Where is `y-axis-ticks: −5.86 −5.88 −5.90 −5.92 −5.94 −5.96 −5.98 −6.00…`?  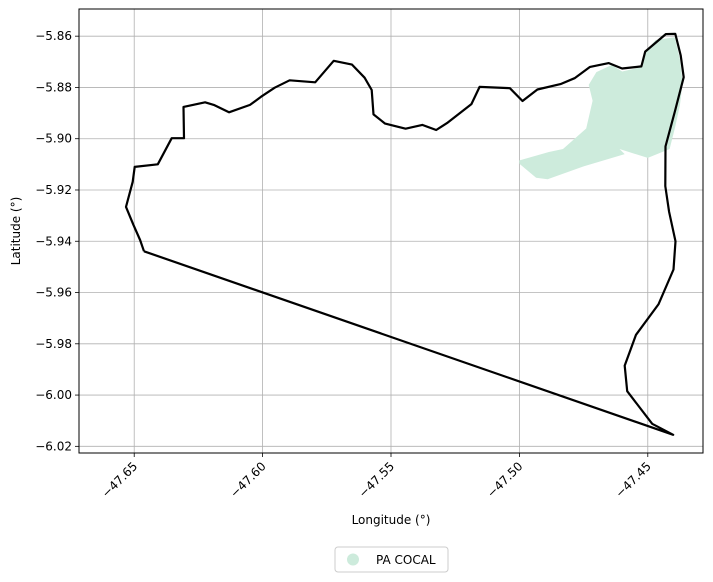
y-axis-ticks: −5.86 −5.88 −5.90 −5.92 −5.94 −5.96 −5.98 −6.00… is located at coordinates (57, 241).